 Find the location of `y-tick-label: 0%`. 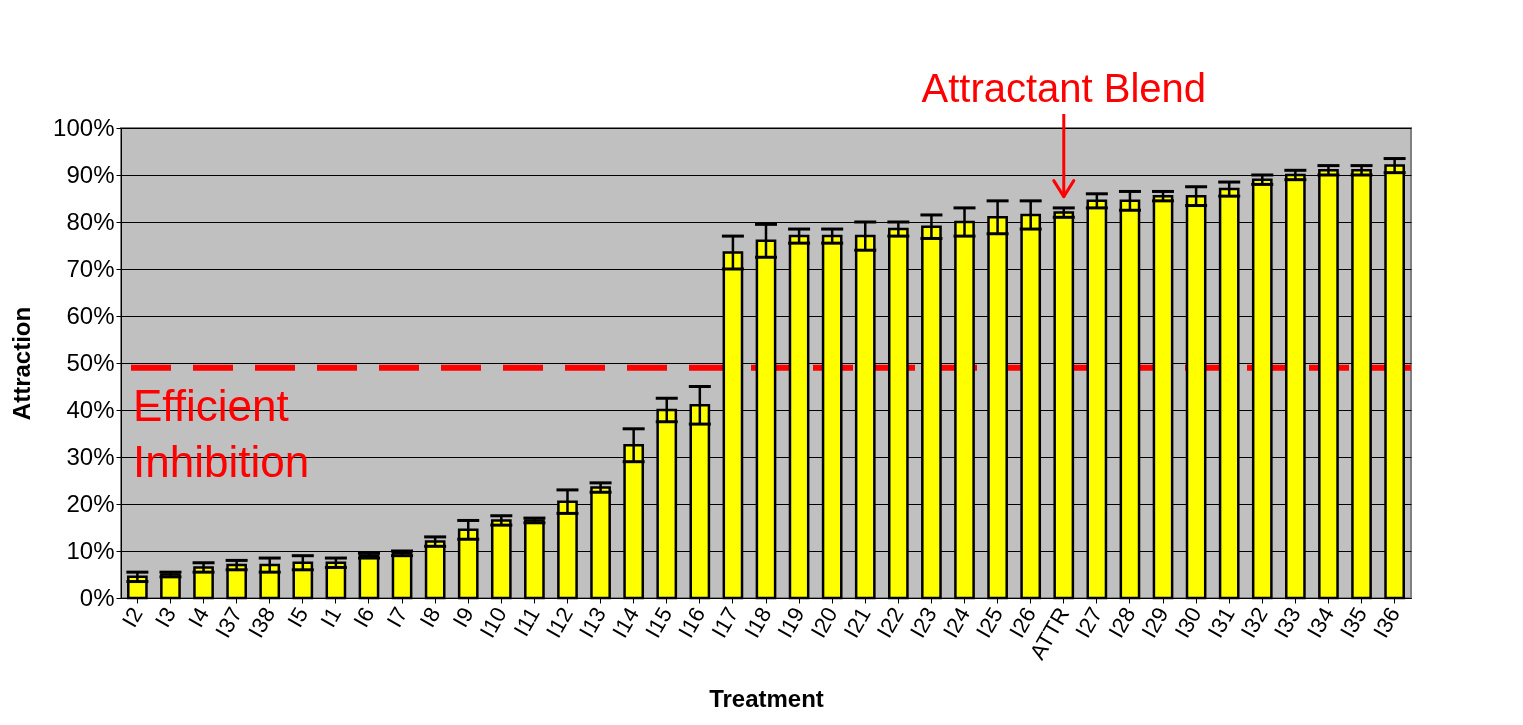

y-tick-label: 0% is located at coordinates (97, 597).